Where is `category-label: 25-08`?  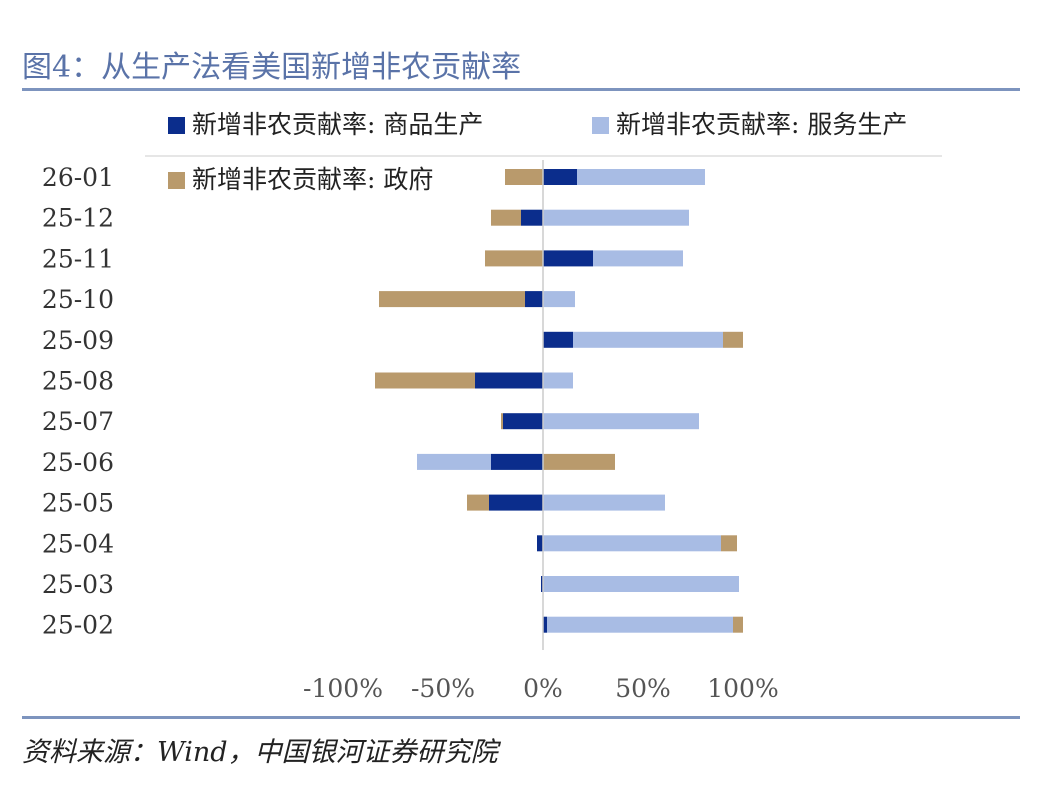 category-label: 25-08 is located at coordinates (78, 381).